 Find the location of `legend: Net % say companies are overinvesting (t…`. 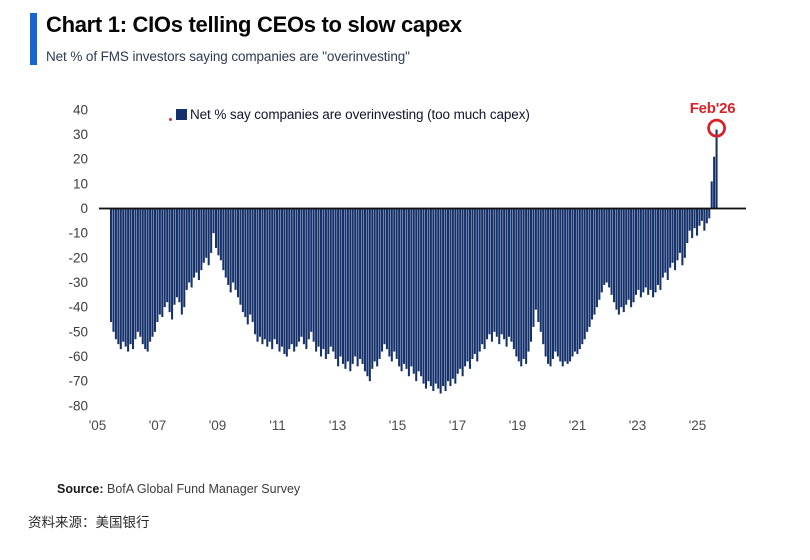

legend: Net % say companies are overinvesting (t… is located at coordinates (353, 114).